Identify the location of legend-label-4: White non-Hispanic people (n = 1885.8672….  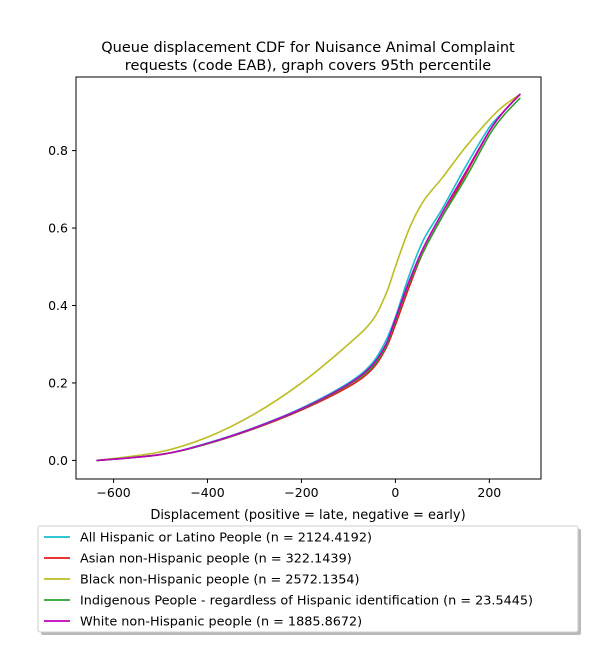
(221, 622).